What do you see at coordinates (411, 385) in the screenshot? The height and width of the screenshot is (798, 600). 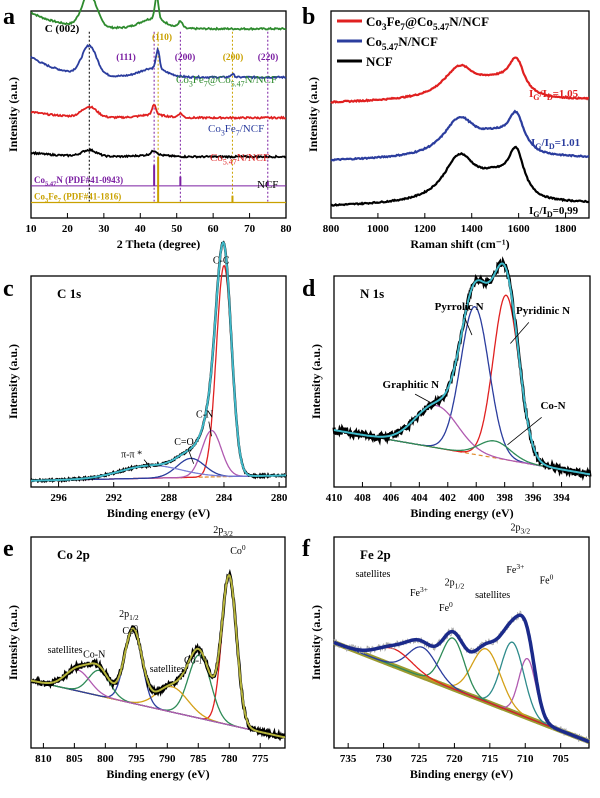 I see `component-label: Graphitic N` at bounding box center [411, 385].